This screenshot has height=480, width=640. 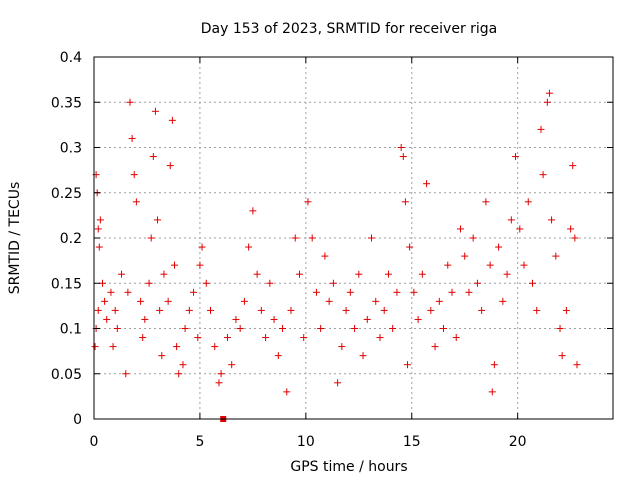 What do you see at coordinates (94, 442) in the screenshot?
I see `x-tick-label: 0` at bounding box center [94, 442].